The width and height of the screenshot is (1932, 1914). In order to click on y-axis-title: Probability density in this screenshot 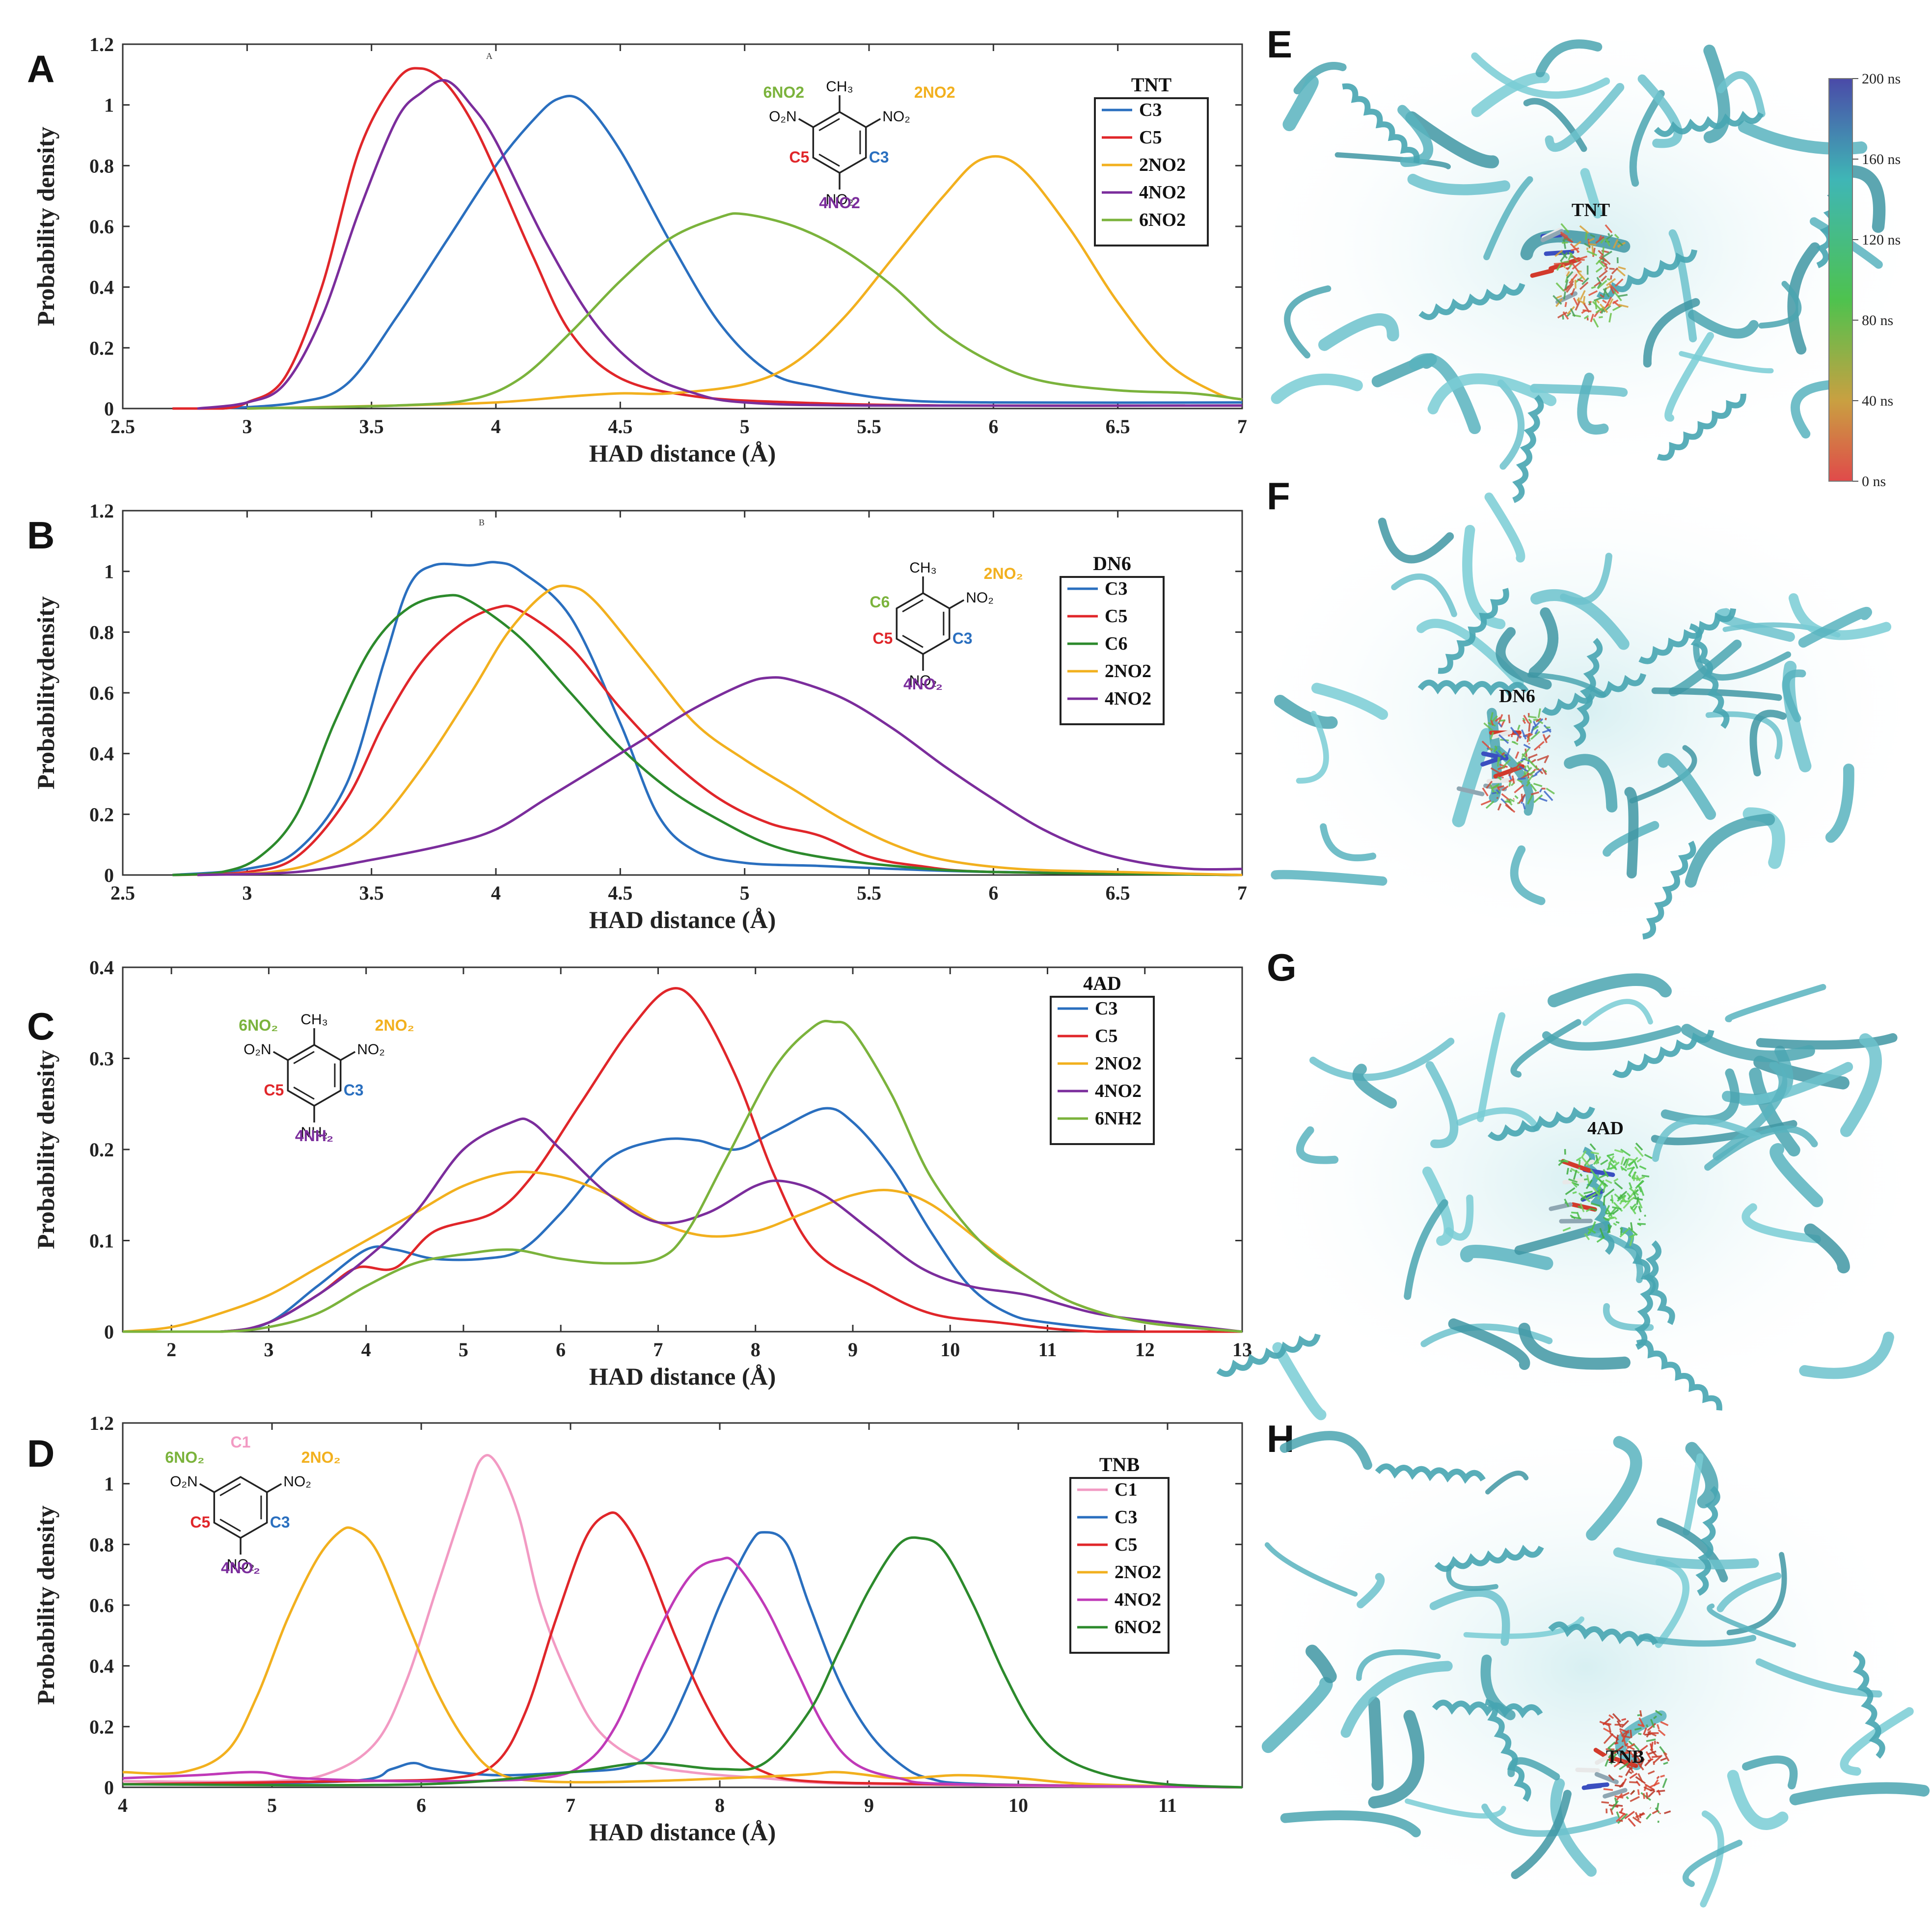, I will do `click(45, 1149)`.